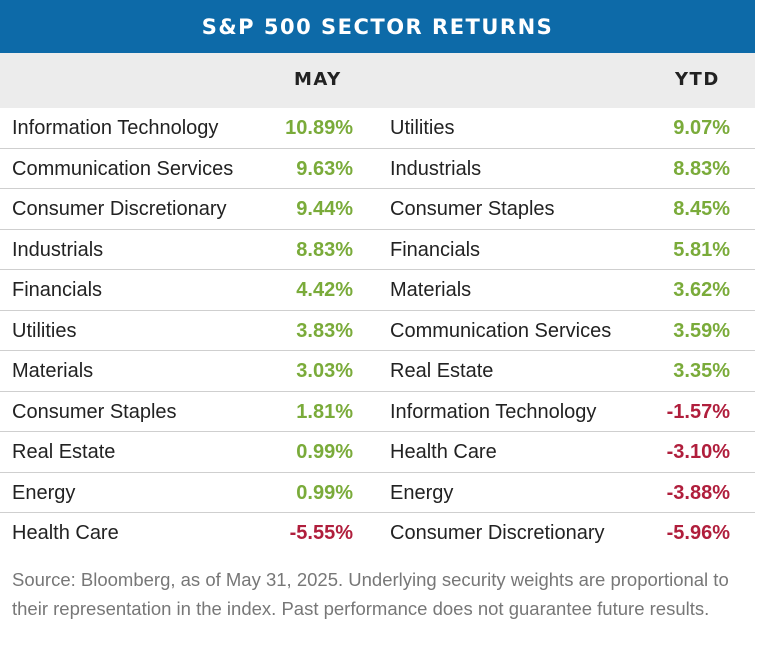 This screenshot has width=757, height=651. Describe the element at coordinates (94, 411) in the screenshot. I see `may-sector-name: Consumer Staples` at that location.